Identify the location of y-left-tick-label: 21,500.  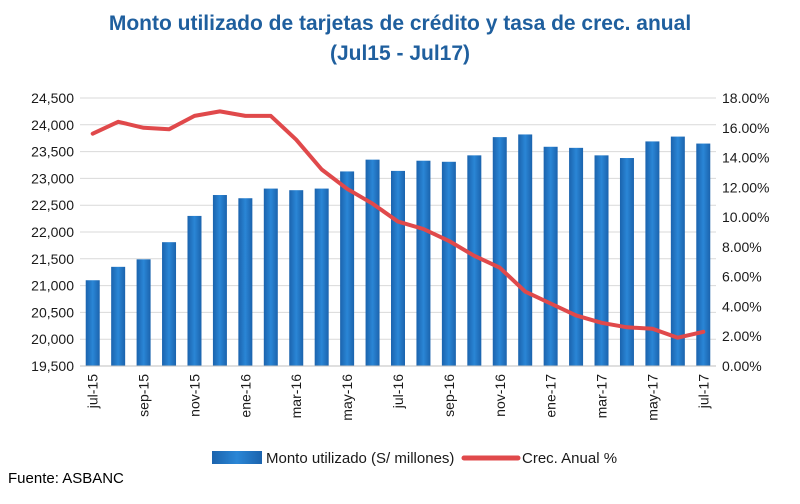
(52, 259).